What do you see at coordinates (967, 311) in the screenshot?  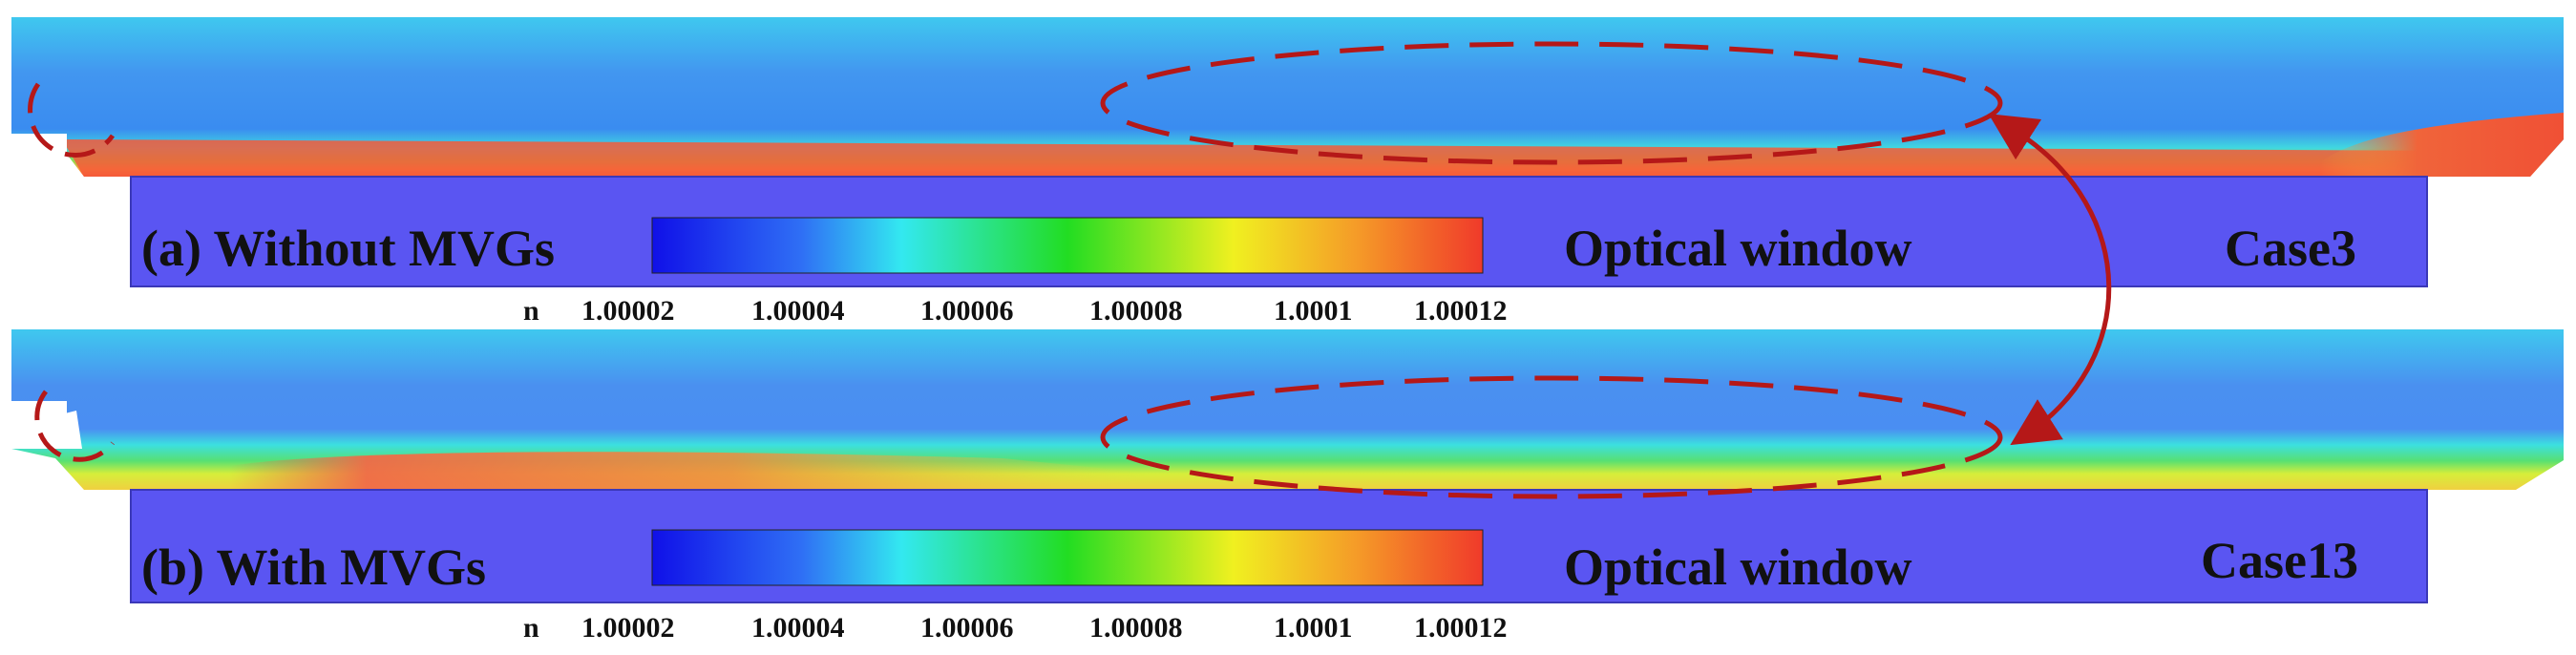 I see `tick-label-a-2: 1.00006` at bounding box center [967, 311].